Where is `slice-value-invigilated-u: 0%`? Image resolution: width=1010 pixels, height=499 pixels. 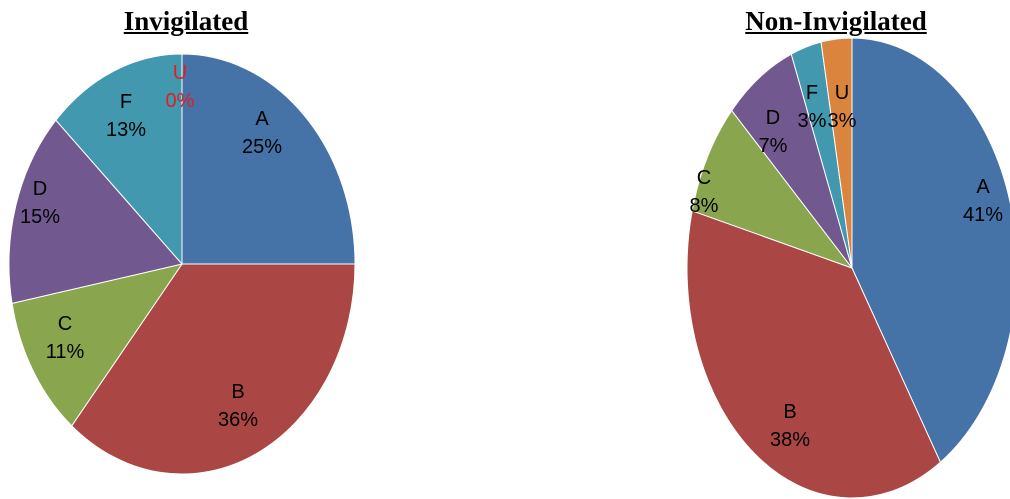 slice-value-invigilated-u: 0% is located at coordinates (180, 101).